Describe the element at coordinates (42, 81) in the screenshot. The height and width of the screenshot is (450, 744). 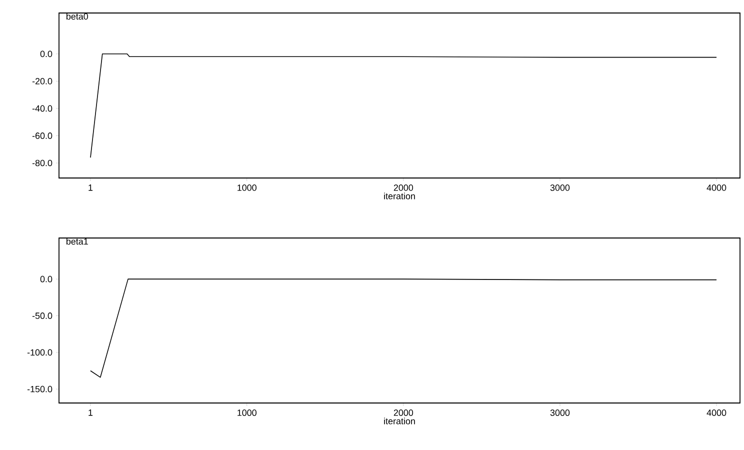
I see `y-tick-label: -20.0` at that location.